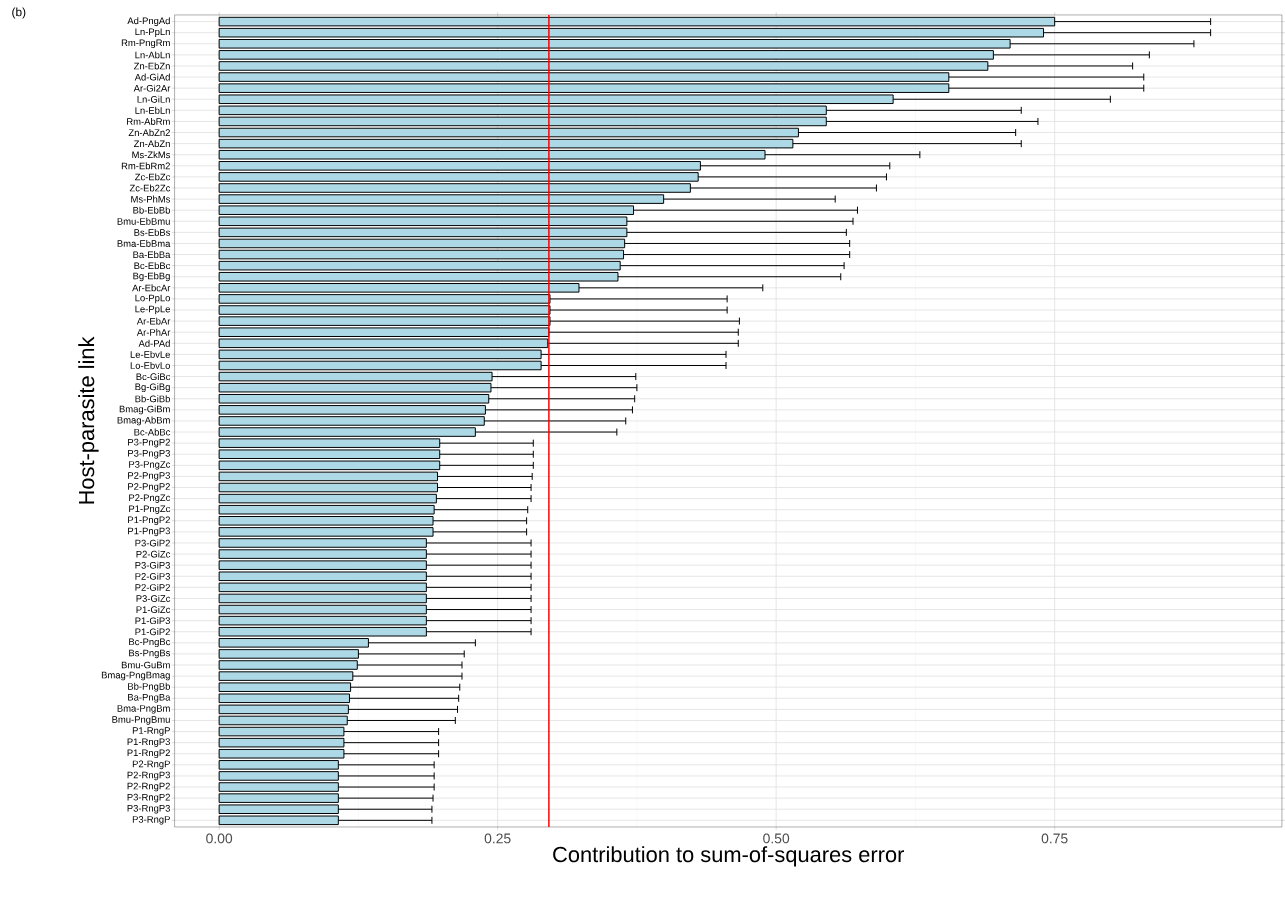 The image size is (1285, 905). Describe the element at coordinates (151, 288) in the screenshot. I see `y-tick-label: Ar-EbcAr` at that location.